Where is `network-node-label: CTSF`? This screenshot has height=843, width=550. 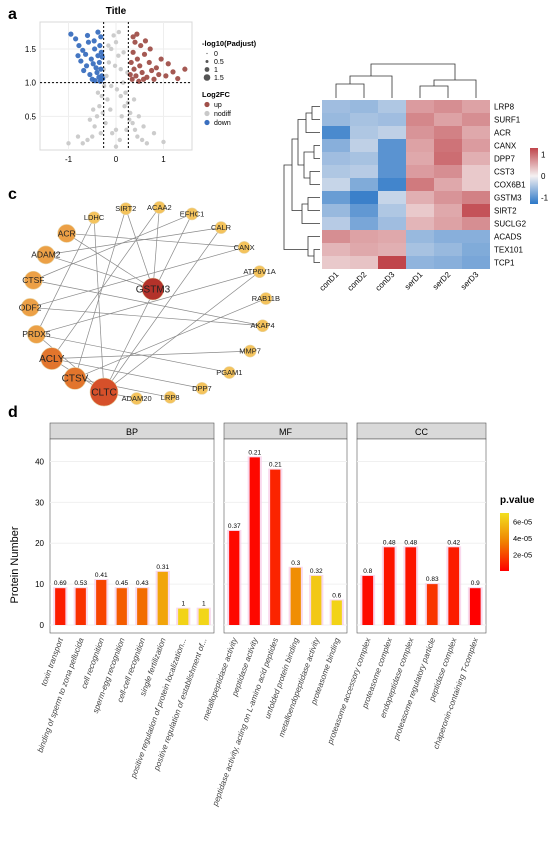
network-node-label: CTSF is located at coordinates (33, 280).